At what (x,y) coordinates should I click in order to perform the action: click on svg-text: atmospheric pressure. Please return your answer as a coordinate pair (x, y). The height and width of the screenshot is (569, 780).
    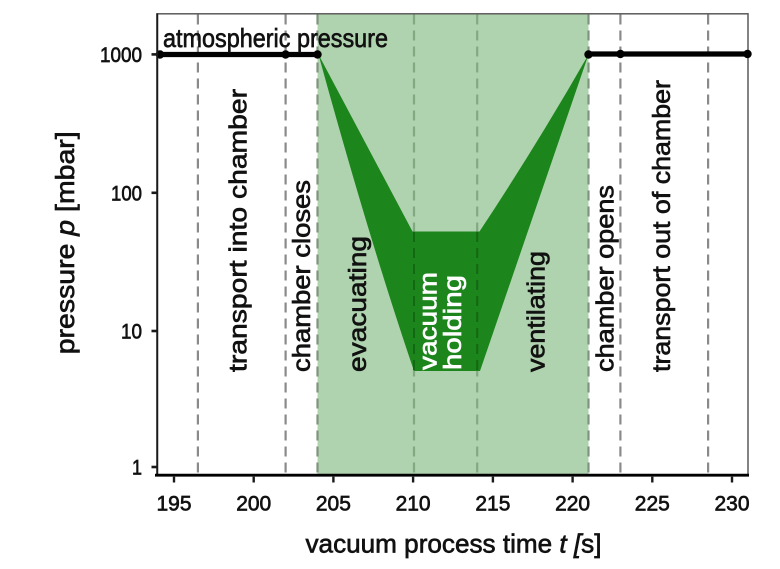
    Looking at the image, I should click on (275, 38).